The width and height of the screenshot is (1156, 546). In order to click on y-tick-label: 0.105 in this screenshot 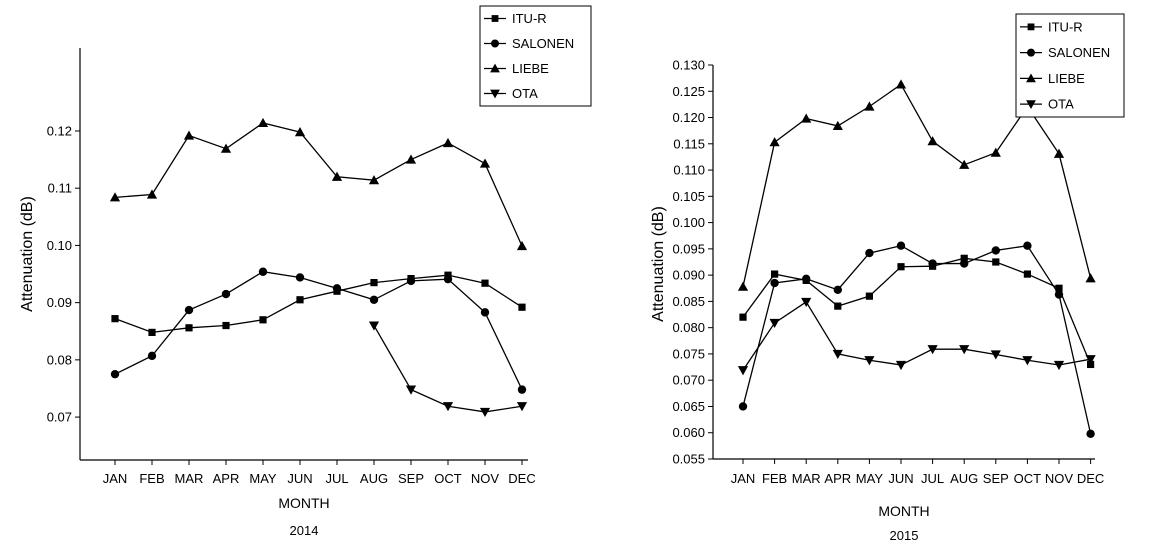, I will do `click(688, 196)`.